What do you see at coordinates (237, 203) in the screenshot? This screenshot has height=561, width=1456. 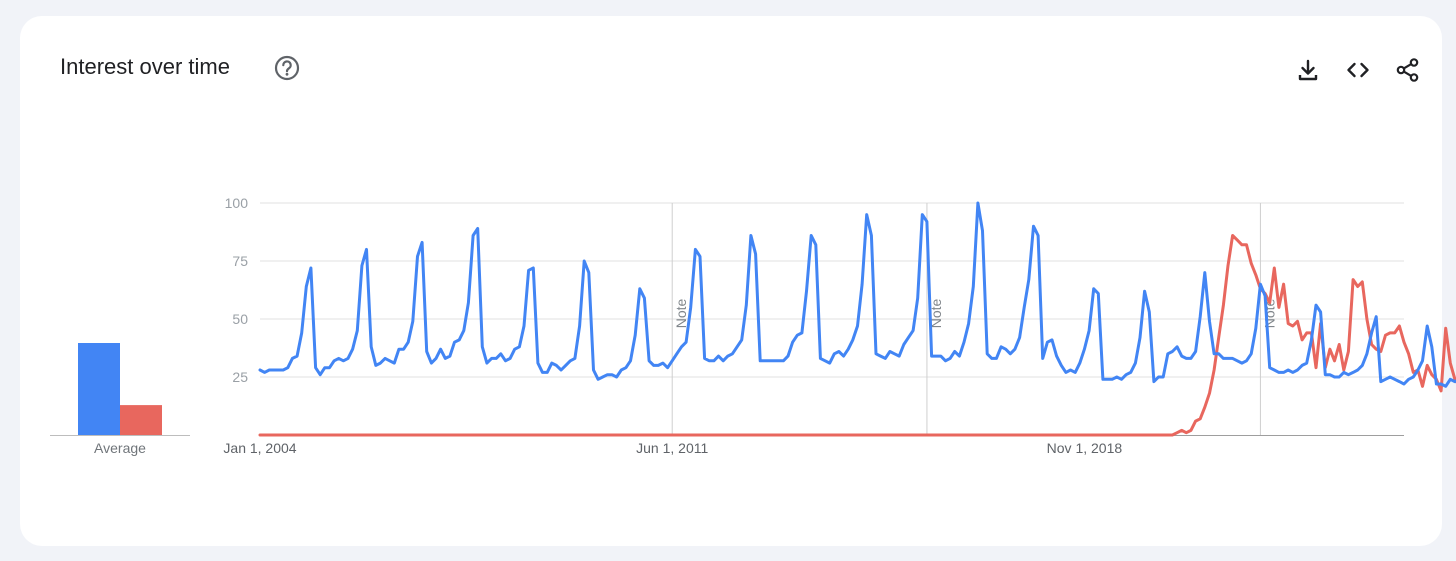 I see `y-tick-label: 100` at bounding box center [237, 203].